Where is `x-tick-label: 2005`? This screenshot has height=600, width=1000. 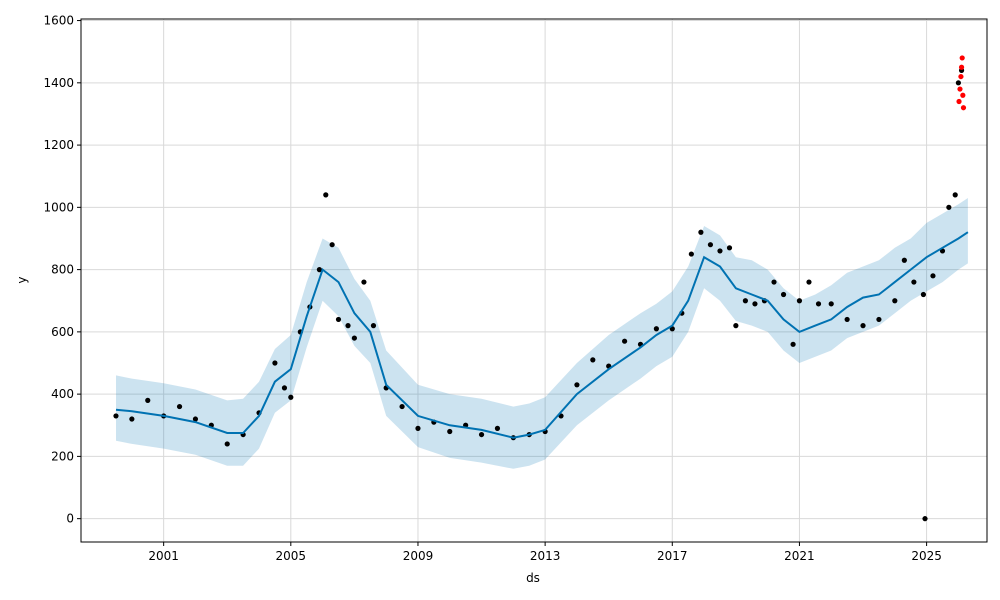 x-tick-label: 2005 is located at coordinates (291, 556).